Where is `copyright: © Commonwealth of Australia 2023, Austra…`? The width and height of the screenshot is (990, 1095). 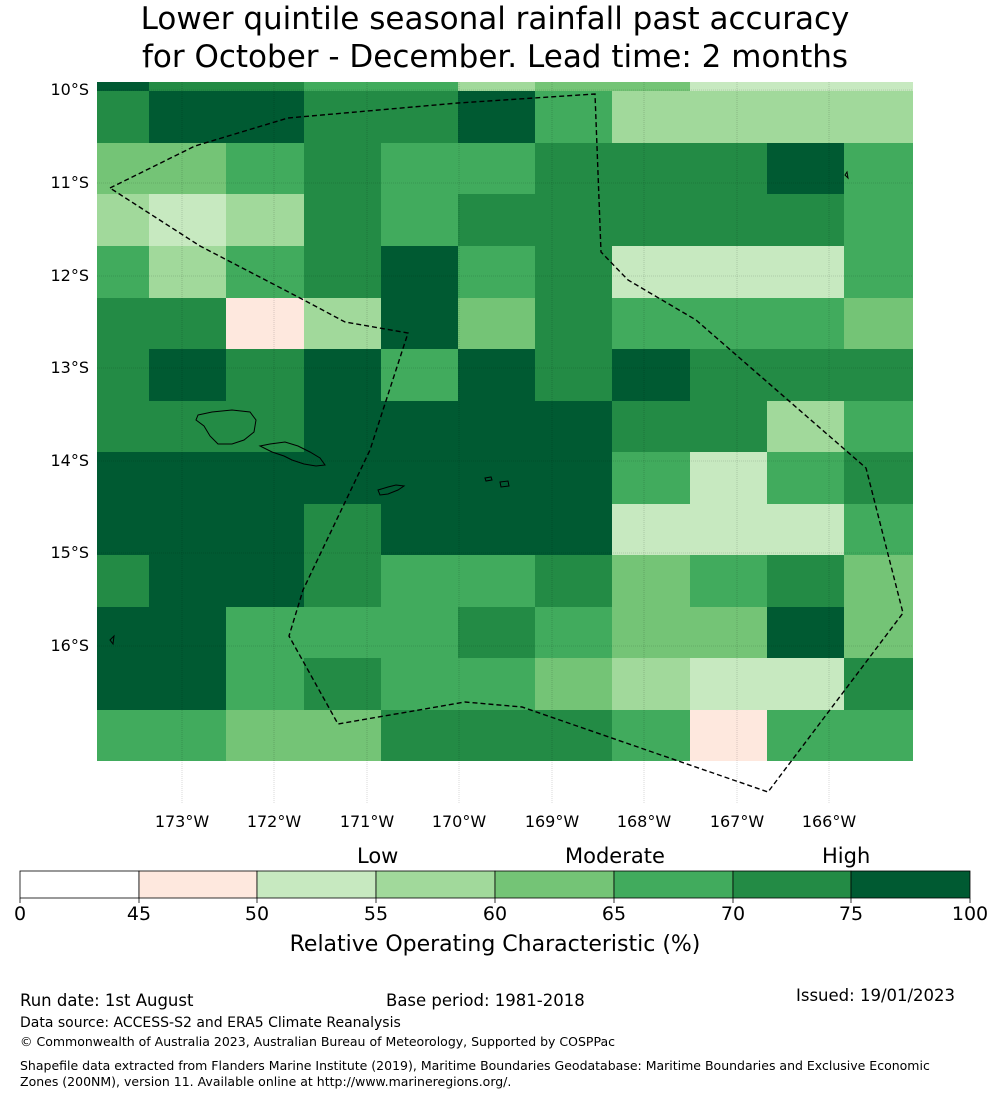 copyright: © Commonwealth of Australia 2023, Austra… is located at coordinates (317, 1041).